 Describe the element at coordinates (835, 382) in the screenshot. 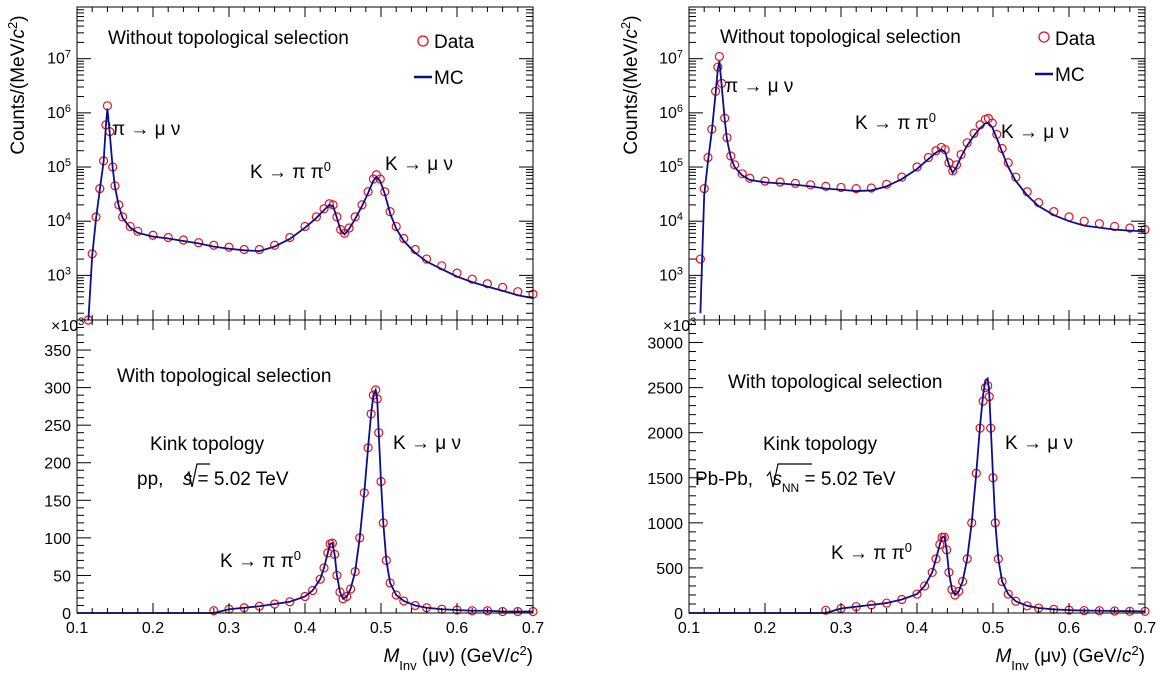

I see `bottom-right-title: With topological selection` at that location.